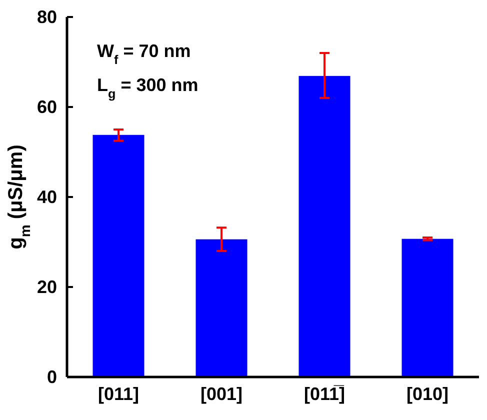  Describe the element at coordinates (46, 16) in the screenshot. I see `y-tick-label: 80` at that location.